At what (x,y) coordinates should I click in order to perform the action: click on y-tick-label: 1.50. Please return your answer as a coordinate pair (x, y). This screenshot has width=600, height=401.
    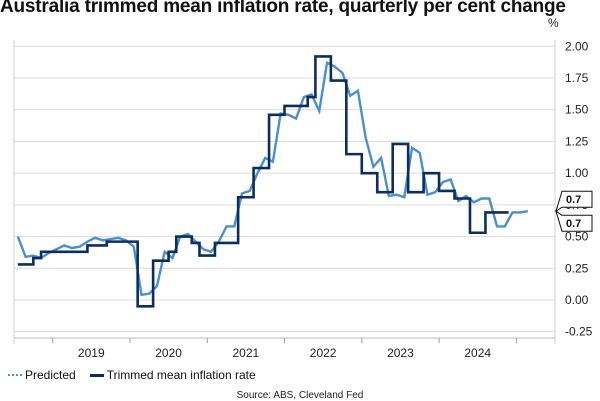
    Looking at the image, I should click on (577, 110).